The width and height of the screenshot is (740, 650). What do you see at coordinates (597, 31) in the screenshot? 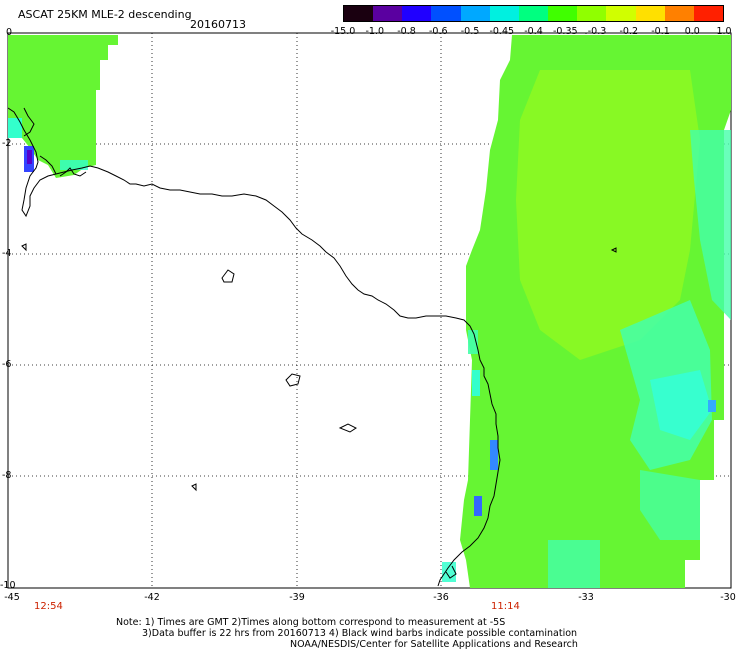
I see `colorbar-label: -0.3` at bounding box center [597, 31].